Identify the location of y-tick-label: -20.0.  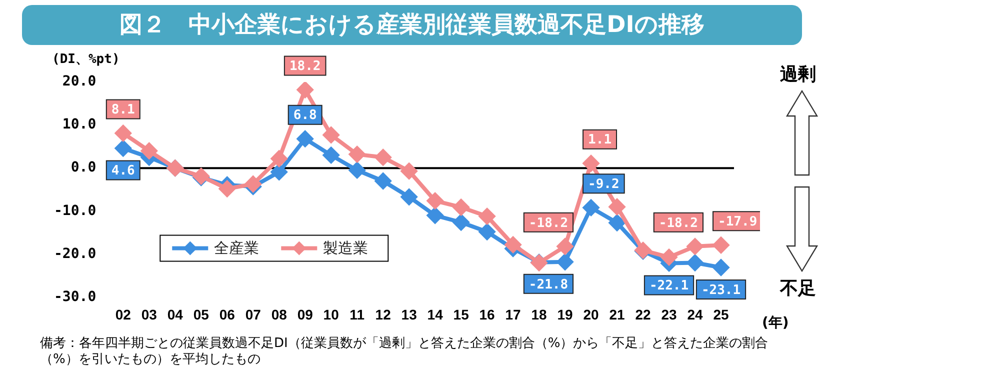
(75, 254).